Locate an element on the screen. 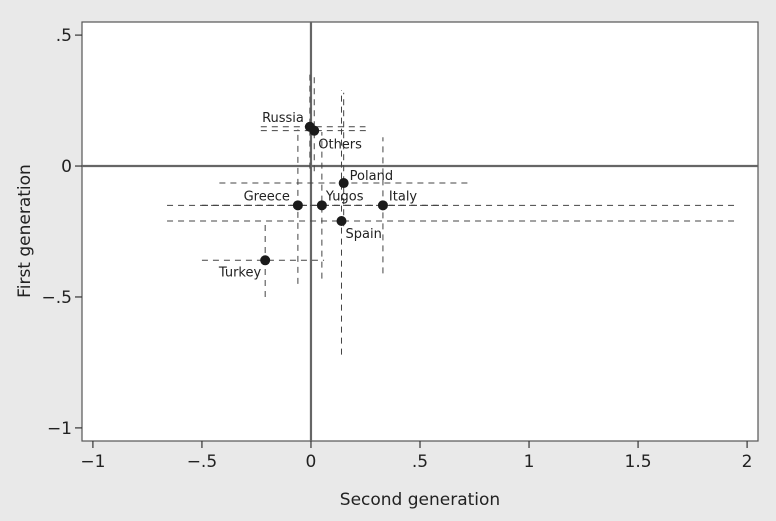 This screenshot has height=521, width=776. x-tick-label: −.5 is located at coordinates (202, 462).